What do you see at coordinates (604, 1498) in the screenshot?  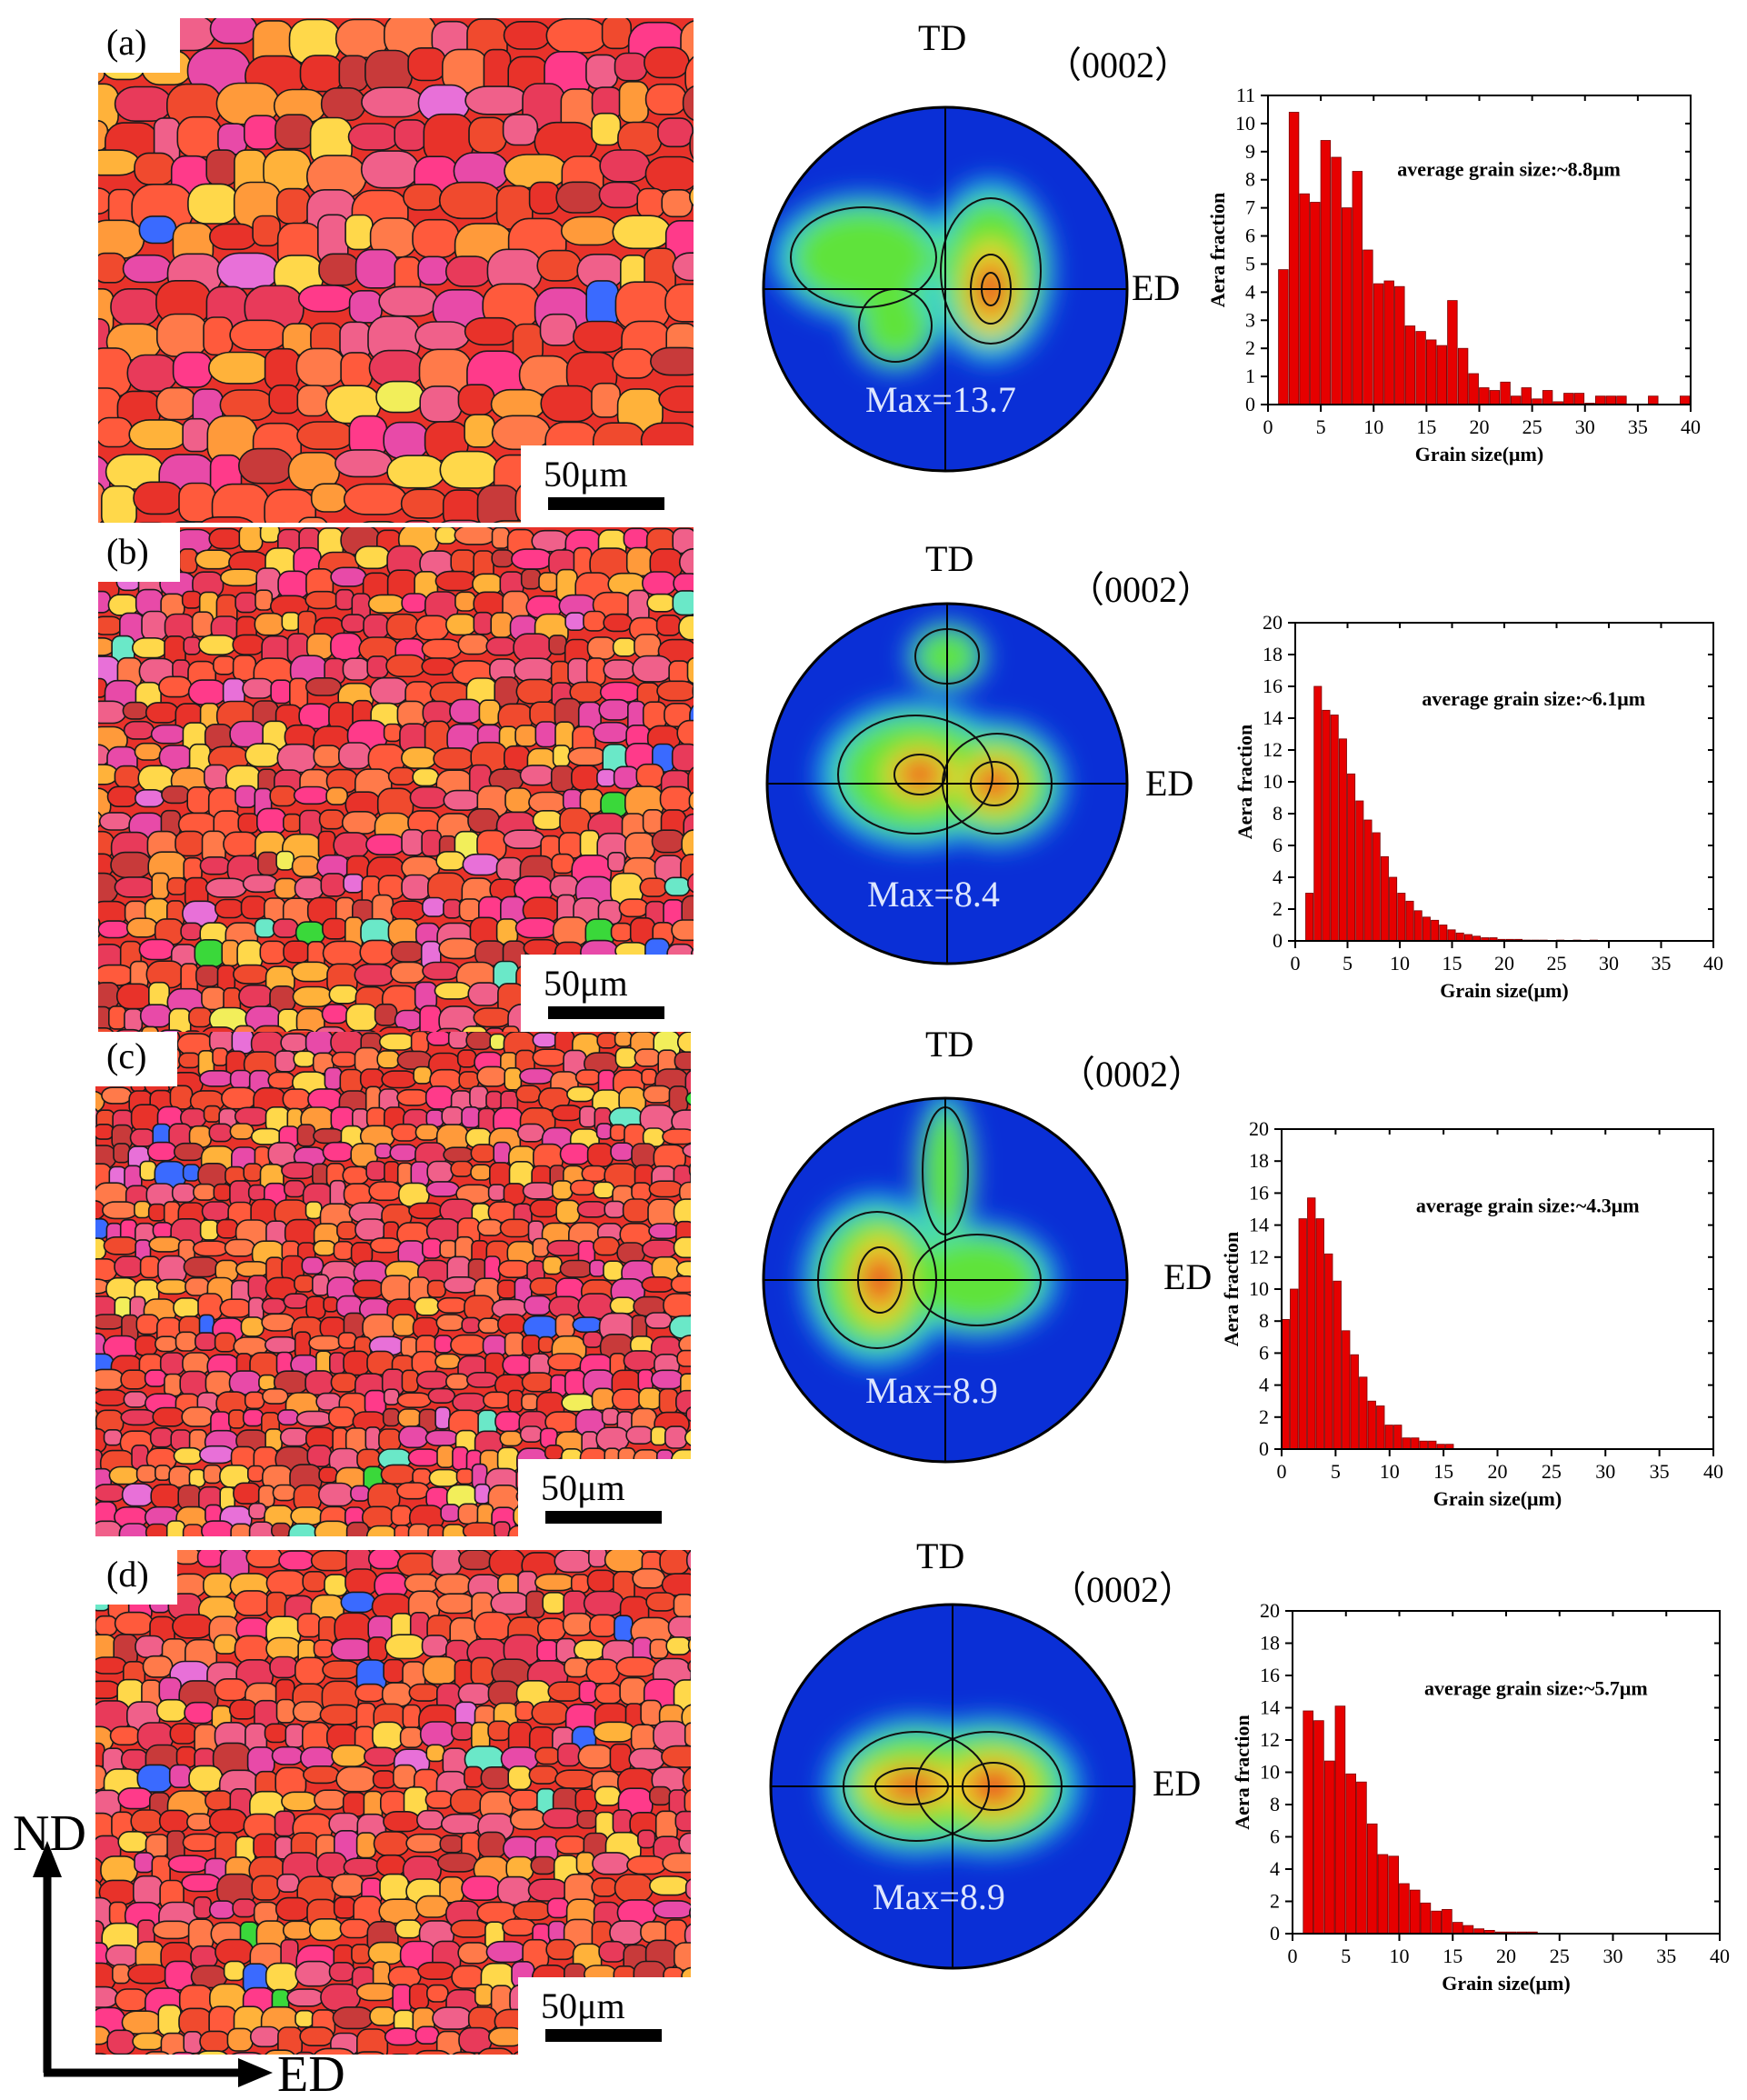 I see `scale-bar: 50μm` at bounding box center [604, 1498].